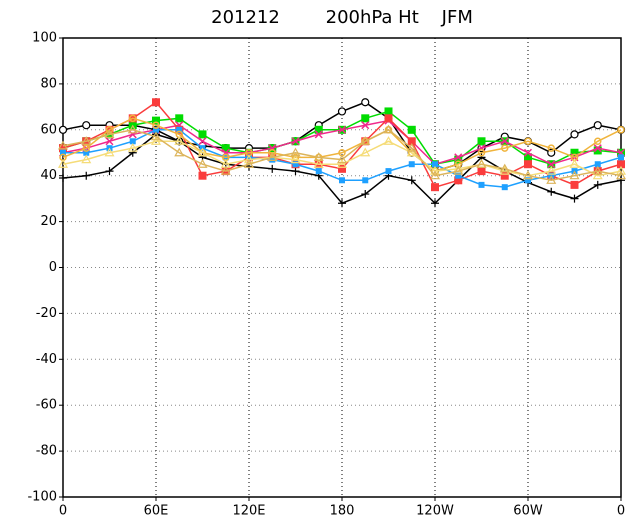  What do you see at coordinates (63, 511) in the screenshot?
I see `x-tick-label: 0` at bounding box center [63, 511].